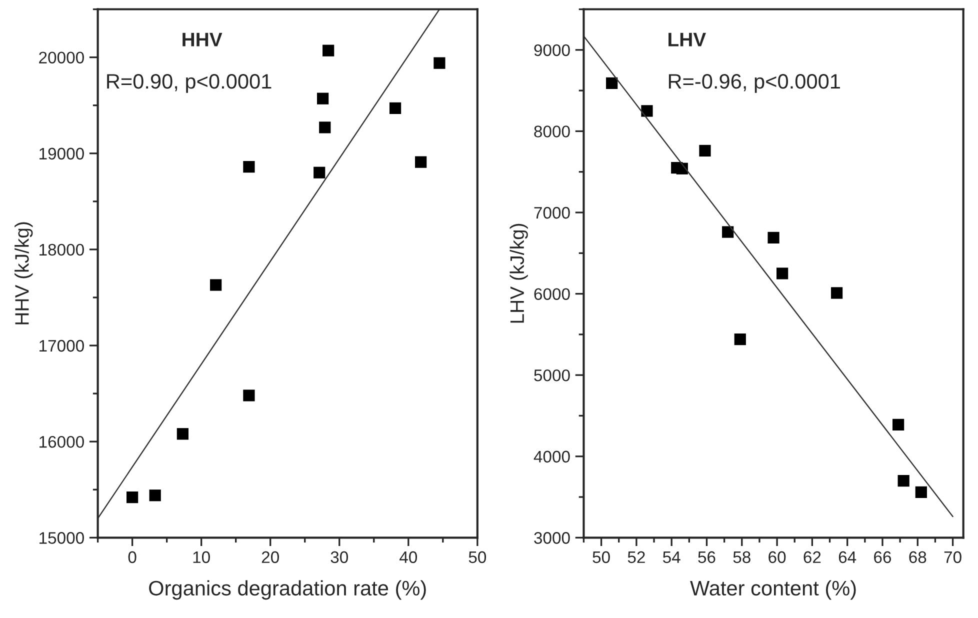 The width and height of the screenshot is (978, 618). Describe the element at coordinates (707, 557) in the screenshot. I see `x-tick-label: 56` at that location.